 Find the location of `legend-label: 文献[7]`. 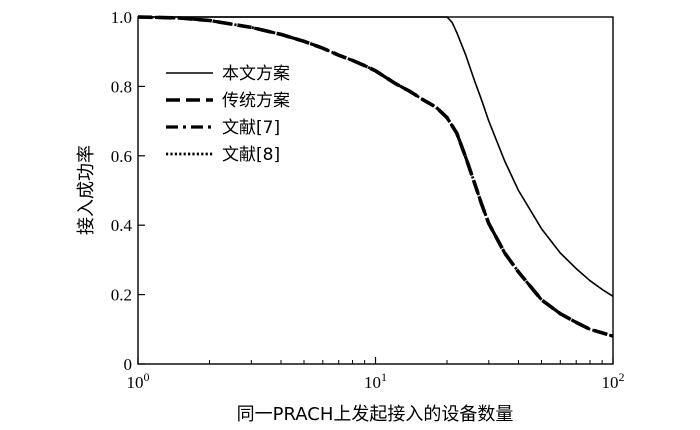

legend-label: 文献[7] is located at coordinates (251, 128).